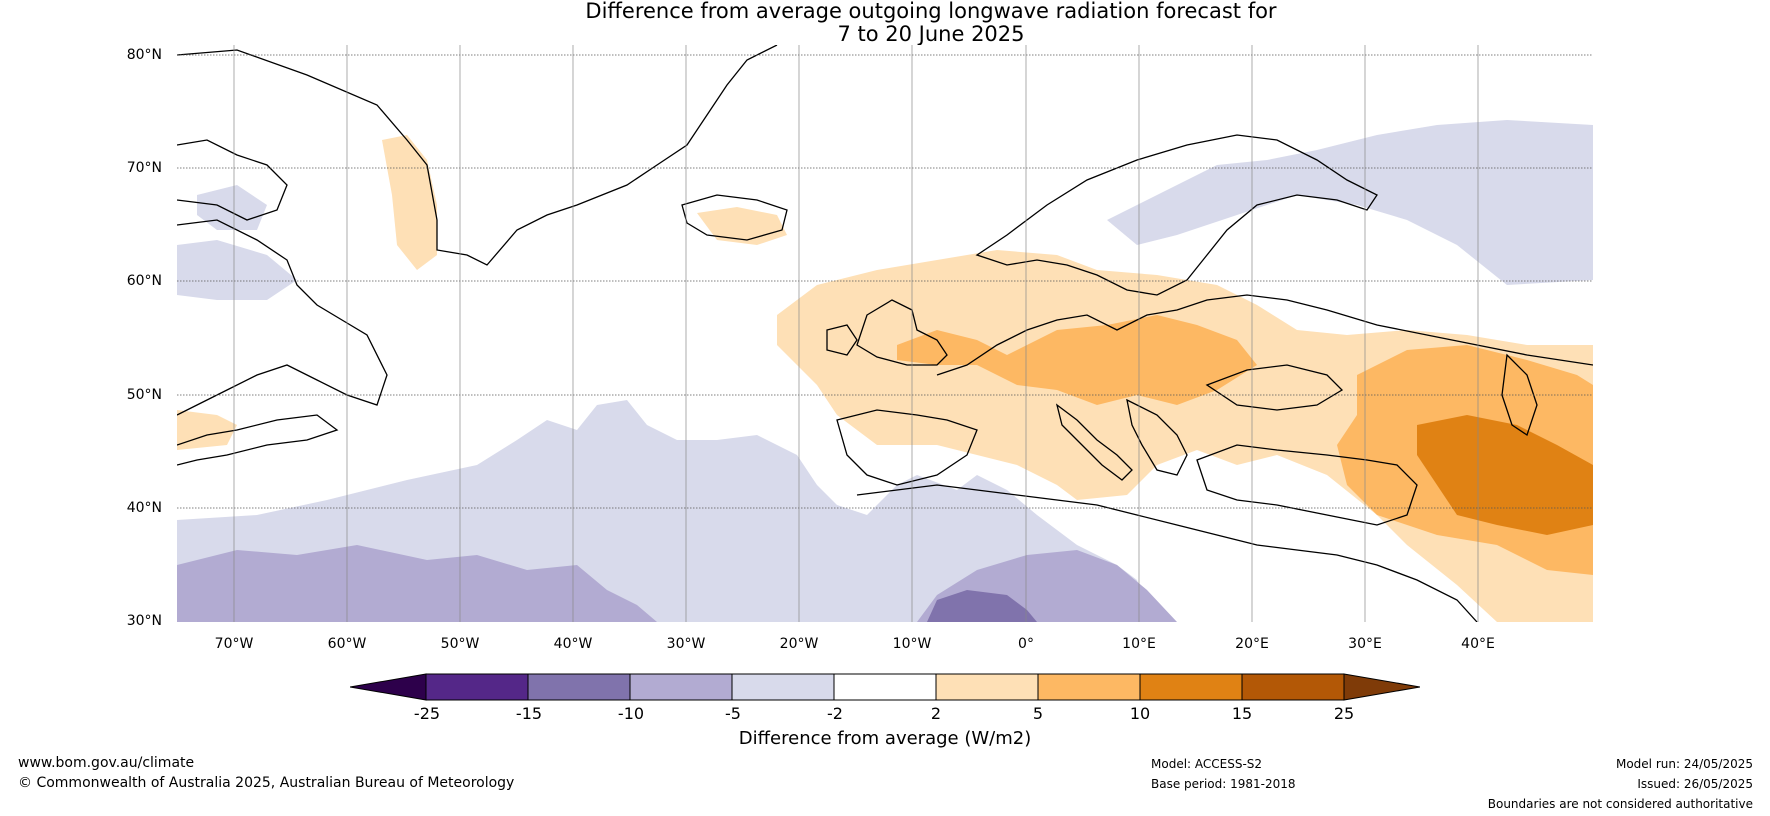 This screenshot has height=816, width=1770. What do you see at coordinates (1207, 764) in the screenshot?
I see `model-text: Model: ACCESS-S2` at bounding box center [1207, 764].